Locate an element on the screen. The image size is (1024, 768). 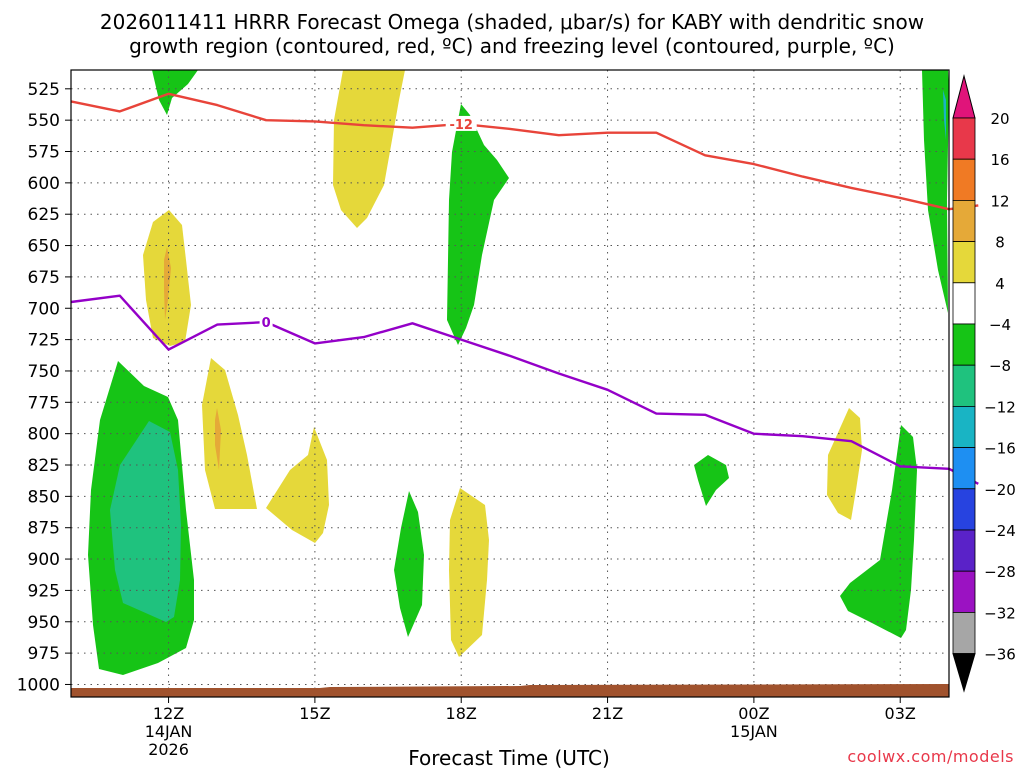
omega-region-pos-8-a is located at coordinates (167, 283).